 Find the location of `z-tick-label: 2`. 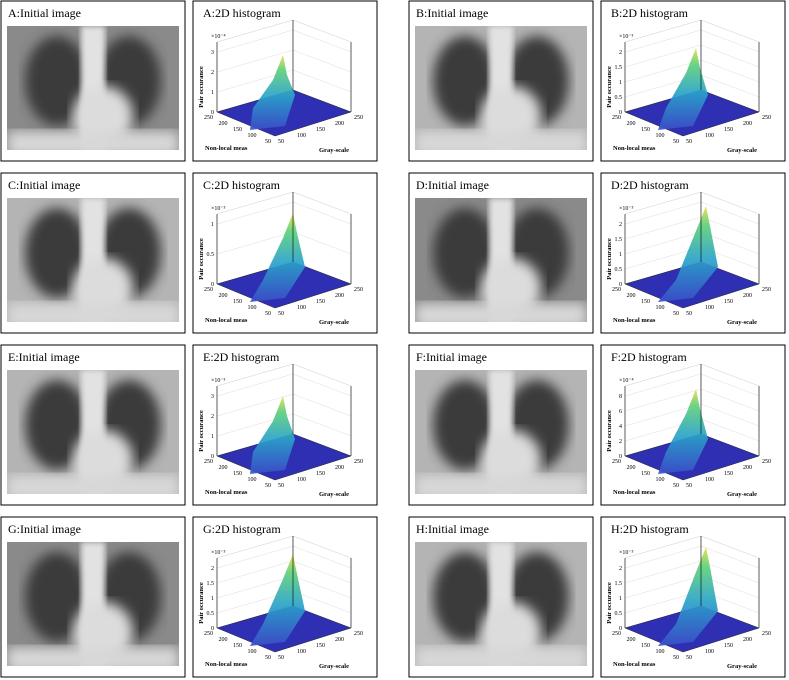

z-tick-label: 2 is located at coordinates (212, 73).